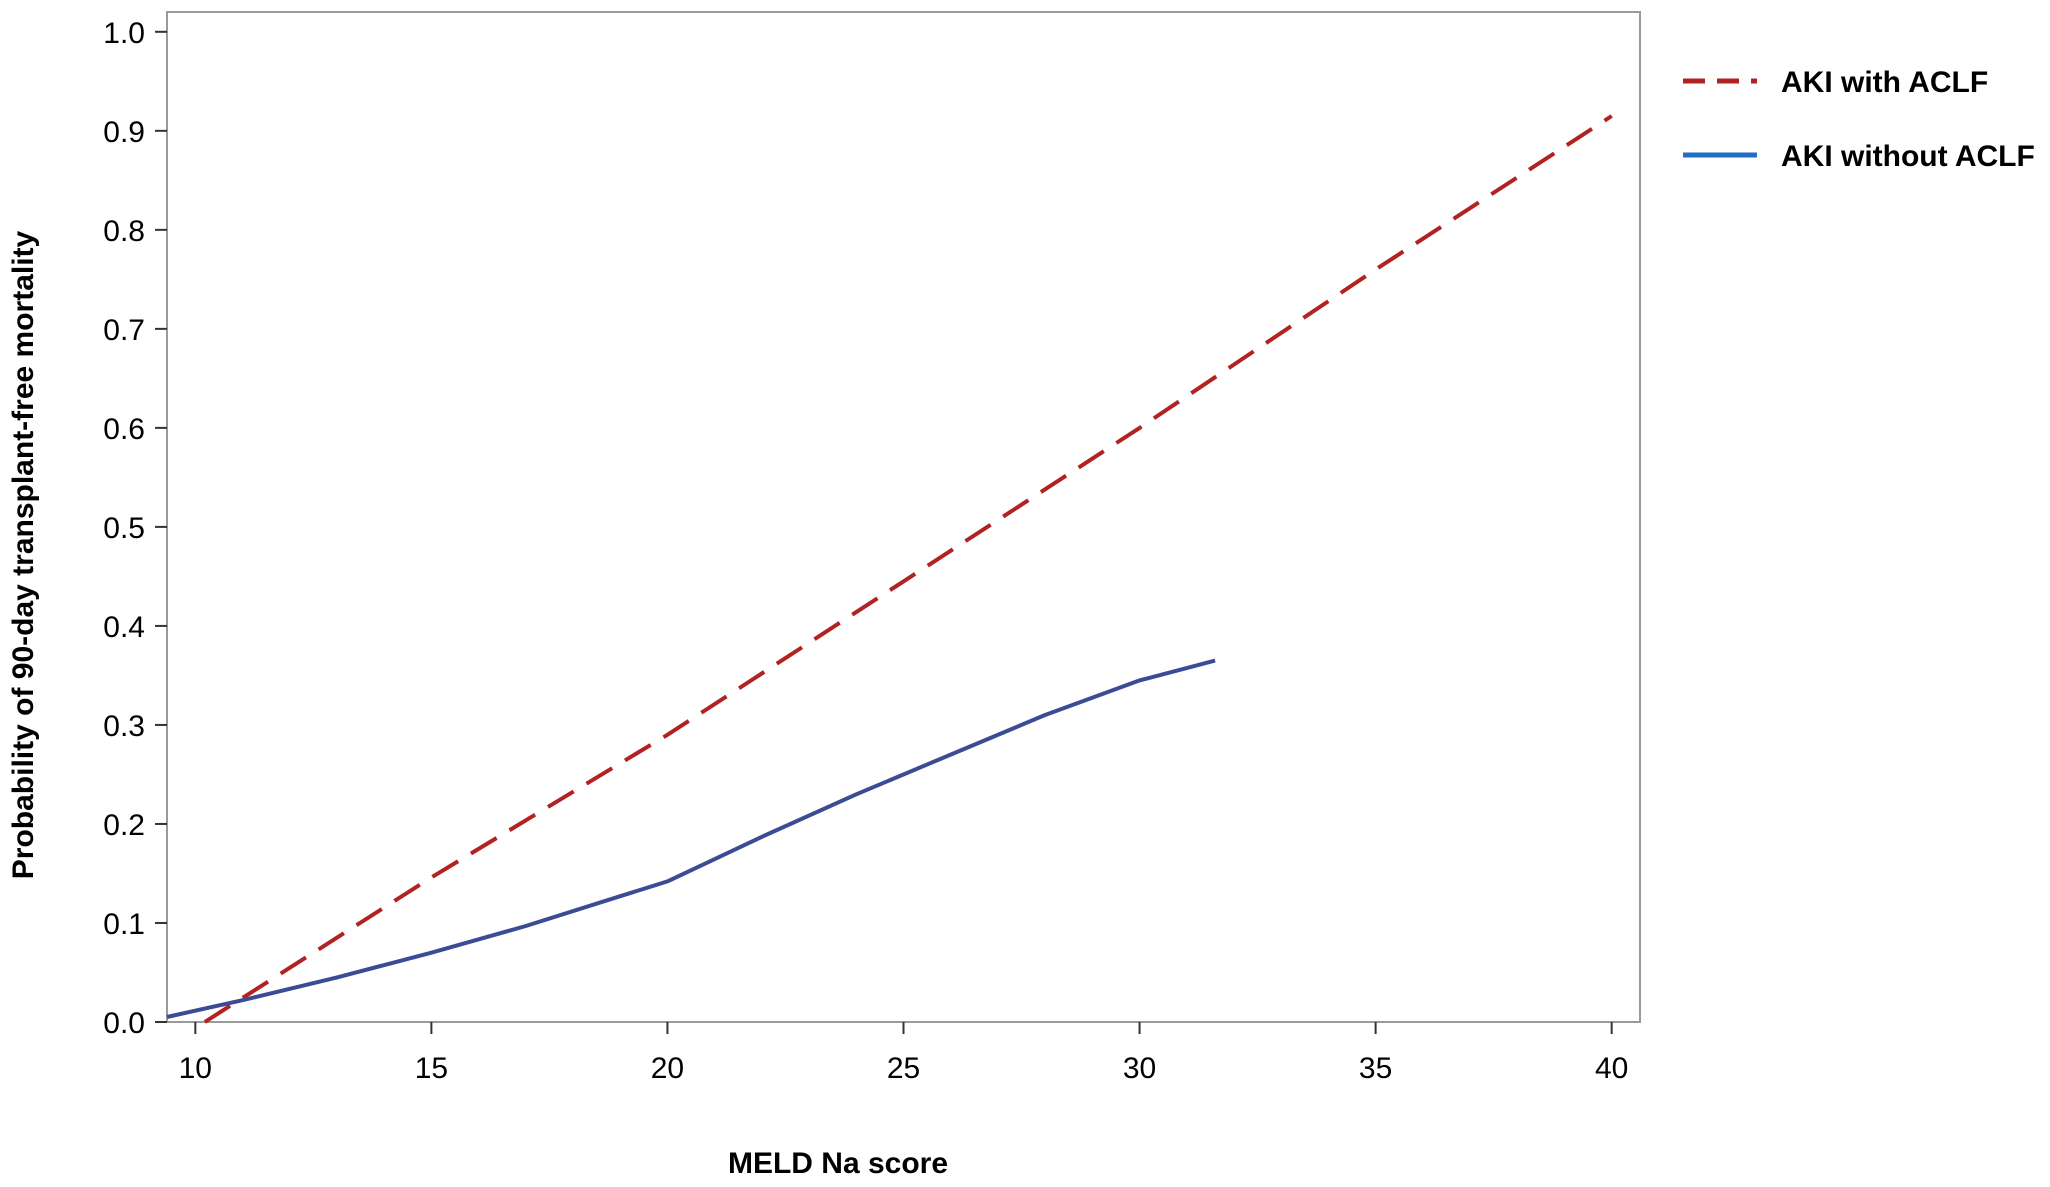  I want to click on y-tick-label: 0.2, so click(124, 825).